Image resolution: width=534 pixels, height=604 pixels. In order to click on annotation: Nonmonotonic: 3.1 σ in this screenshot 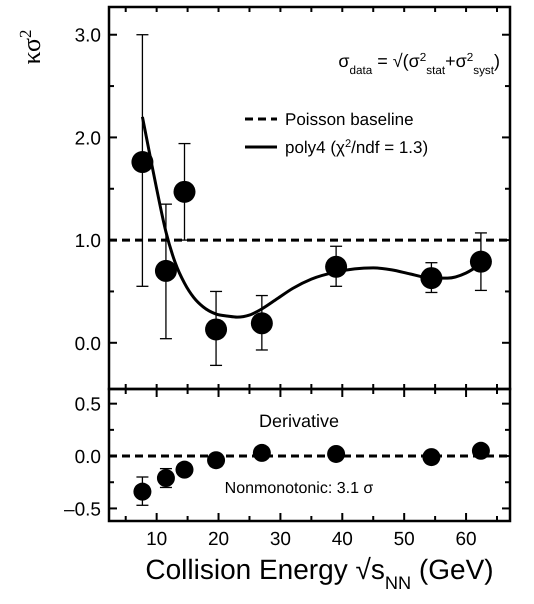, I will do `click(299, 488)`.